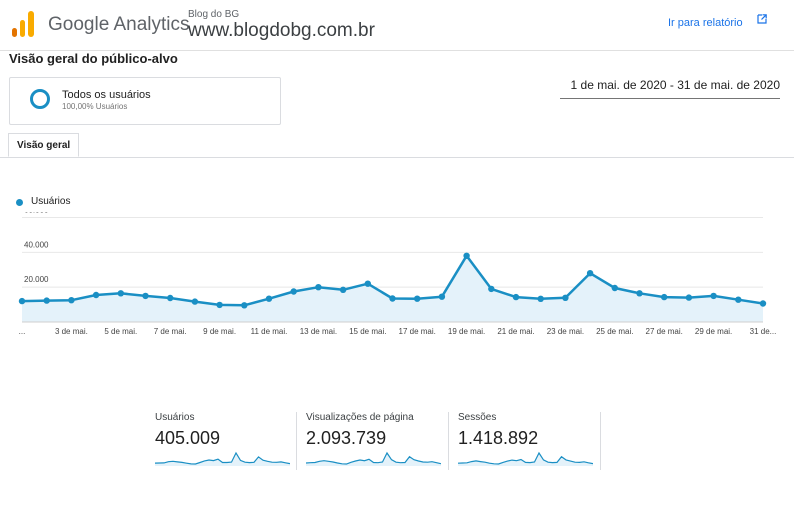  Describe the element at coordinates (397, 145) in the screenshot. I see `tab-bar: Visão geral` at that location.